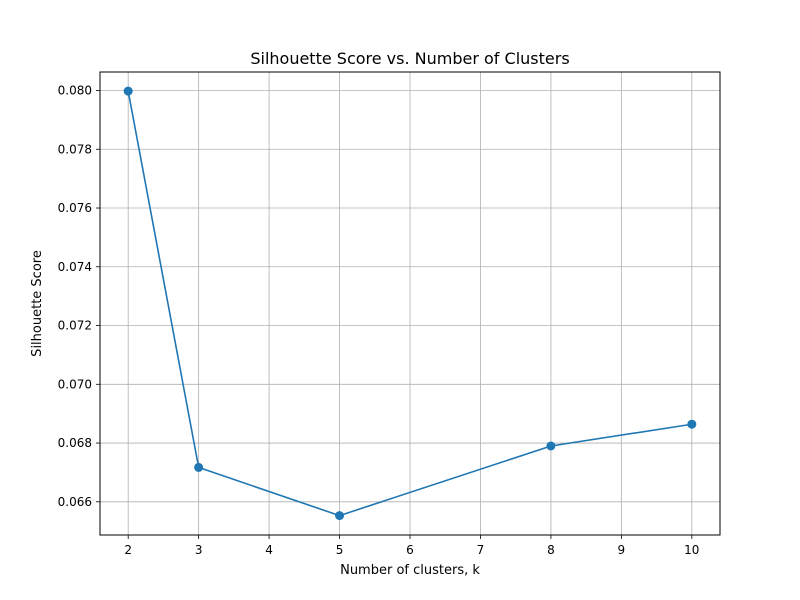 The image size is (800, 600). What do you see at coordinates (75, 149) in the screenshot?
I see `y-tick-label: 0.078` at bounding box center [75, 149].